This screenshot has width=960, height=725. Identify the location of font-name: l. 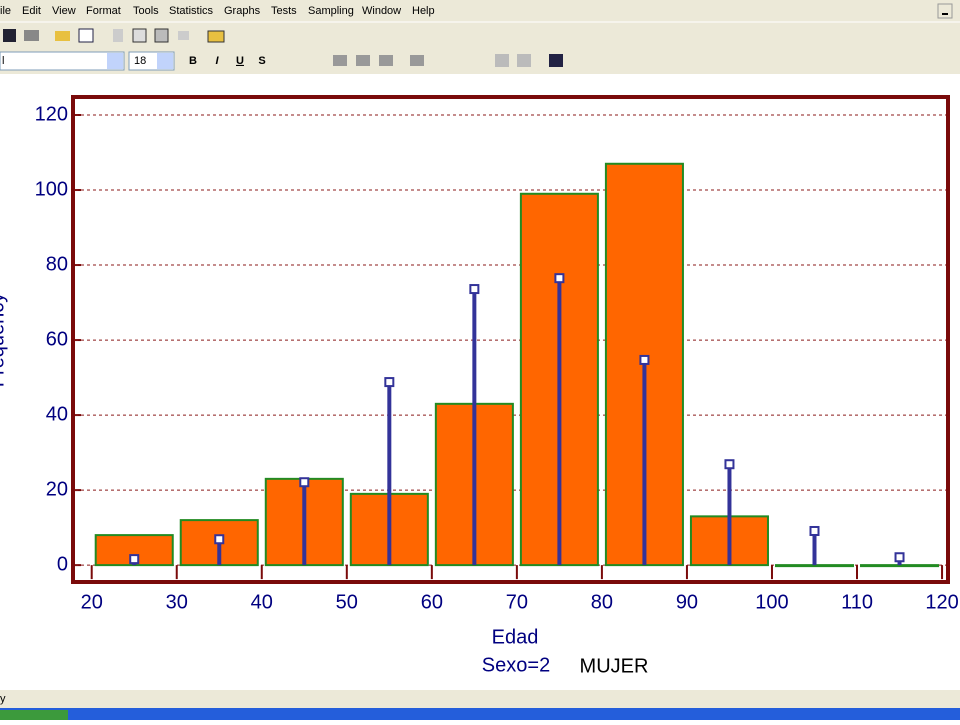
(3, 61).